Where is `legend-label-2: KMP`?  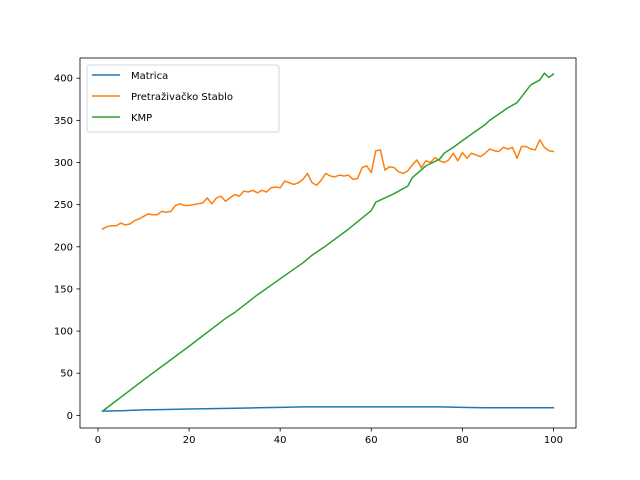 legend-label-2: KMP is located at coordinates (141, 118).